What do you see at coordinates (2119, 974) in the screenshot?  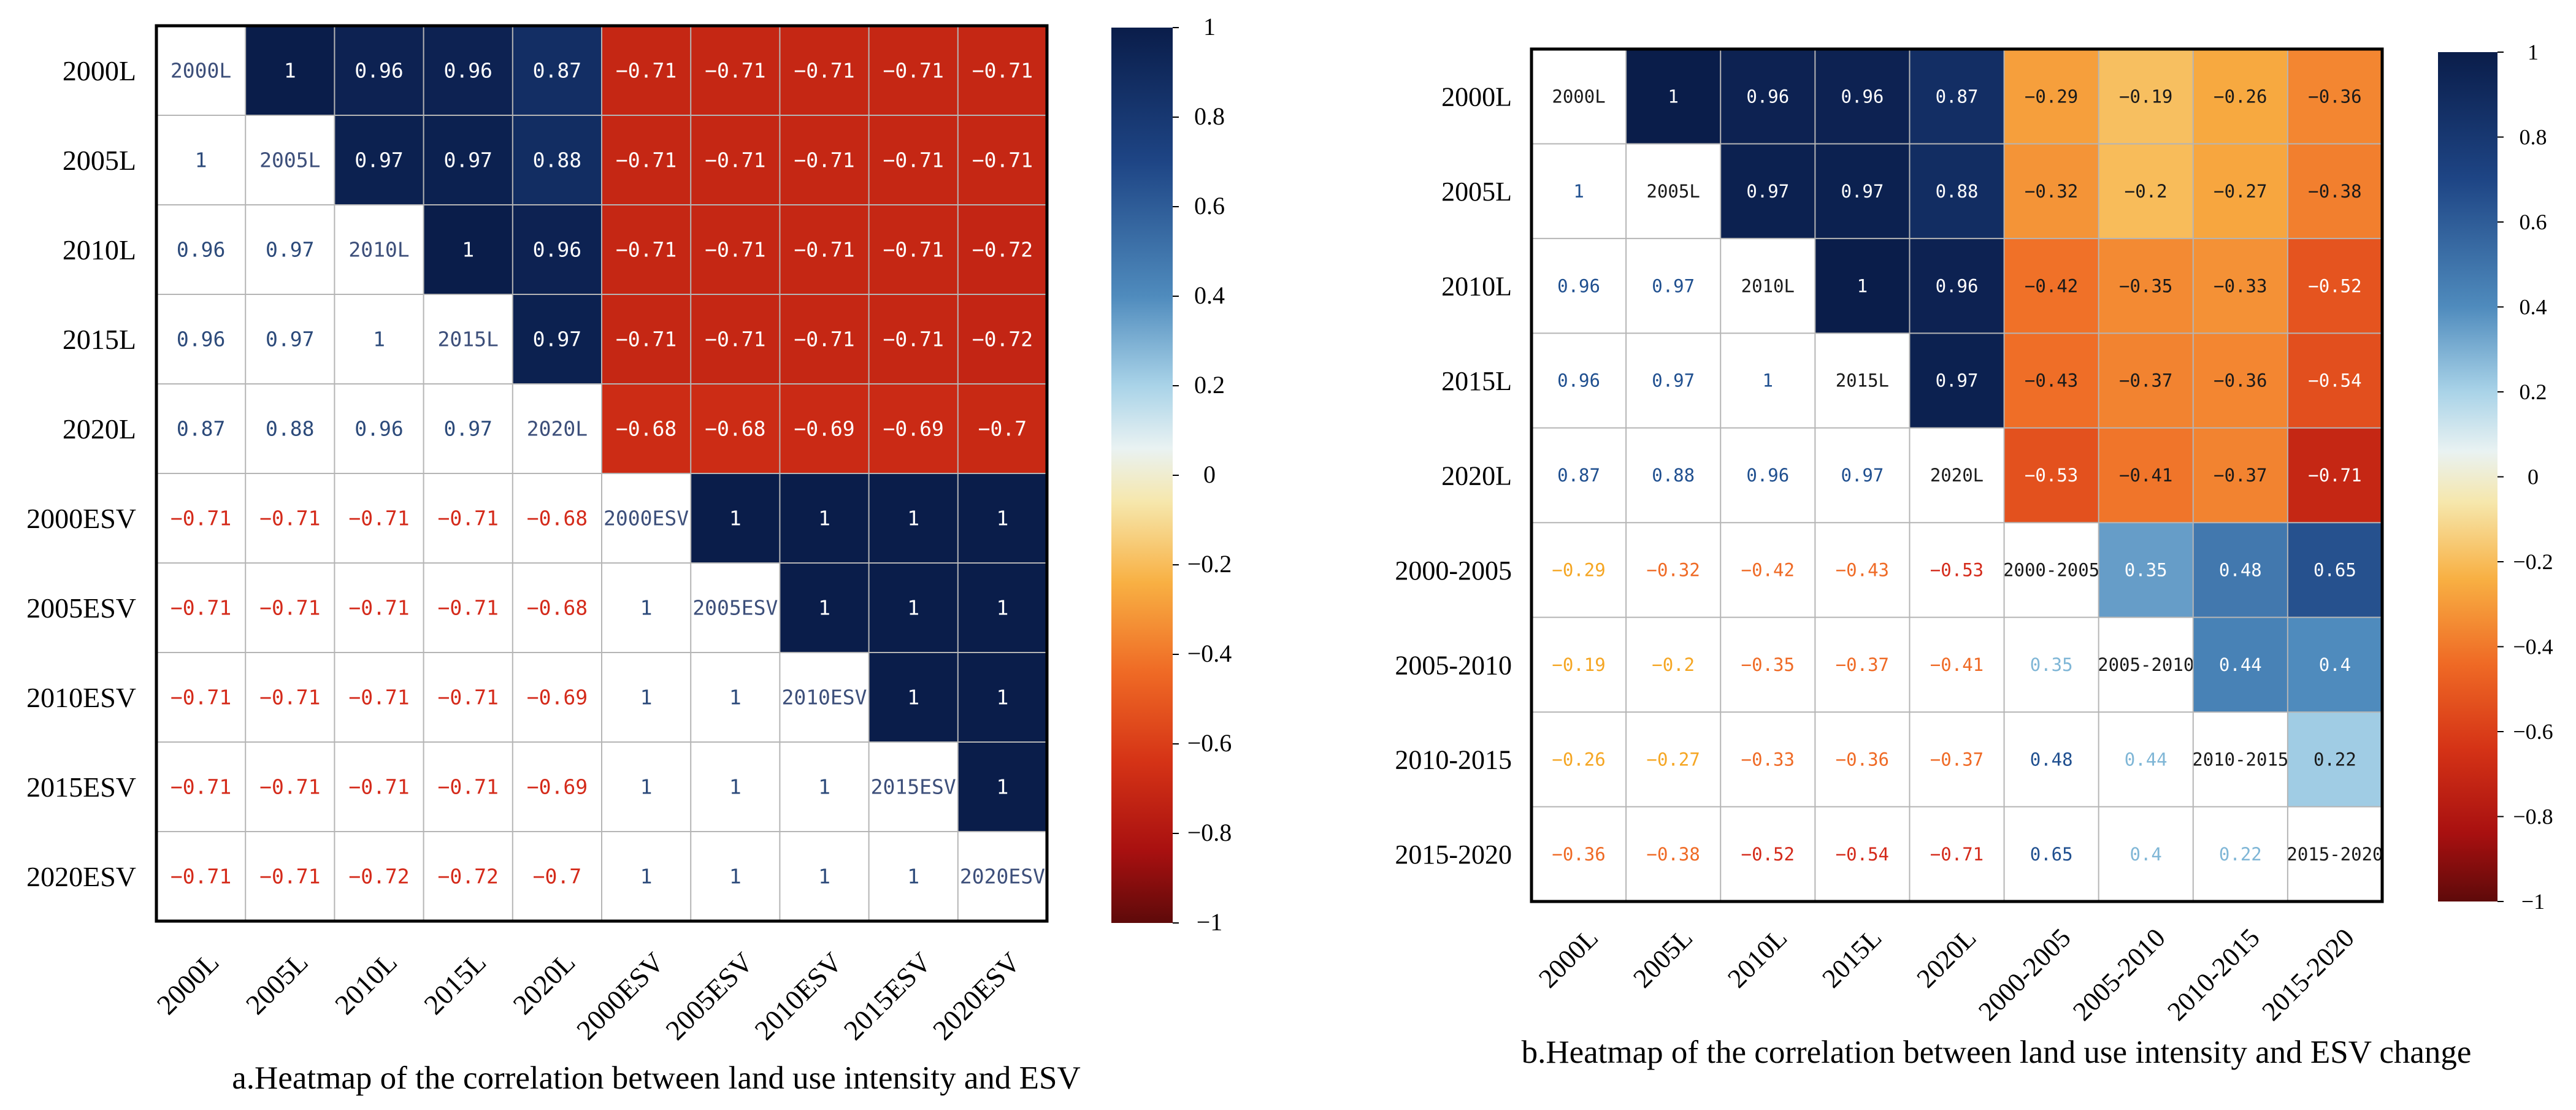 I see `col-label: 2005-2010` at bounding box center [2119, 974].